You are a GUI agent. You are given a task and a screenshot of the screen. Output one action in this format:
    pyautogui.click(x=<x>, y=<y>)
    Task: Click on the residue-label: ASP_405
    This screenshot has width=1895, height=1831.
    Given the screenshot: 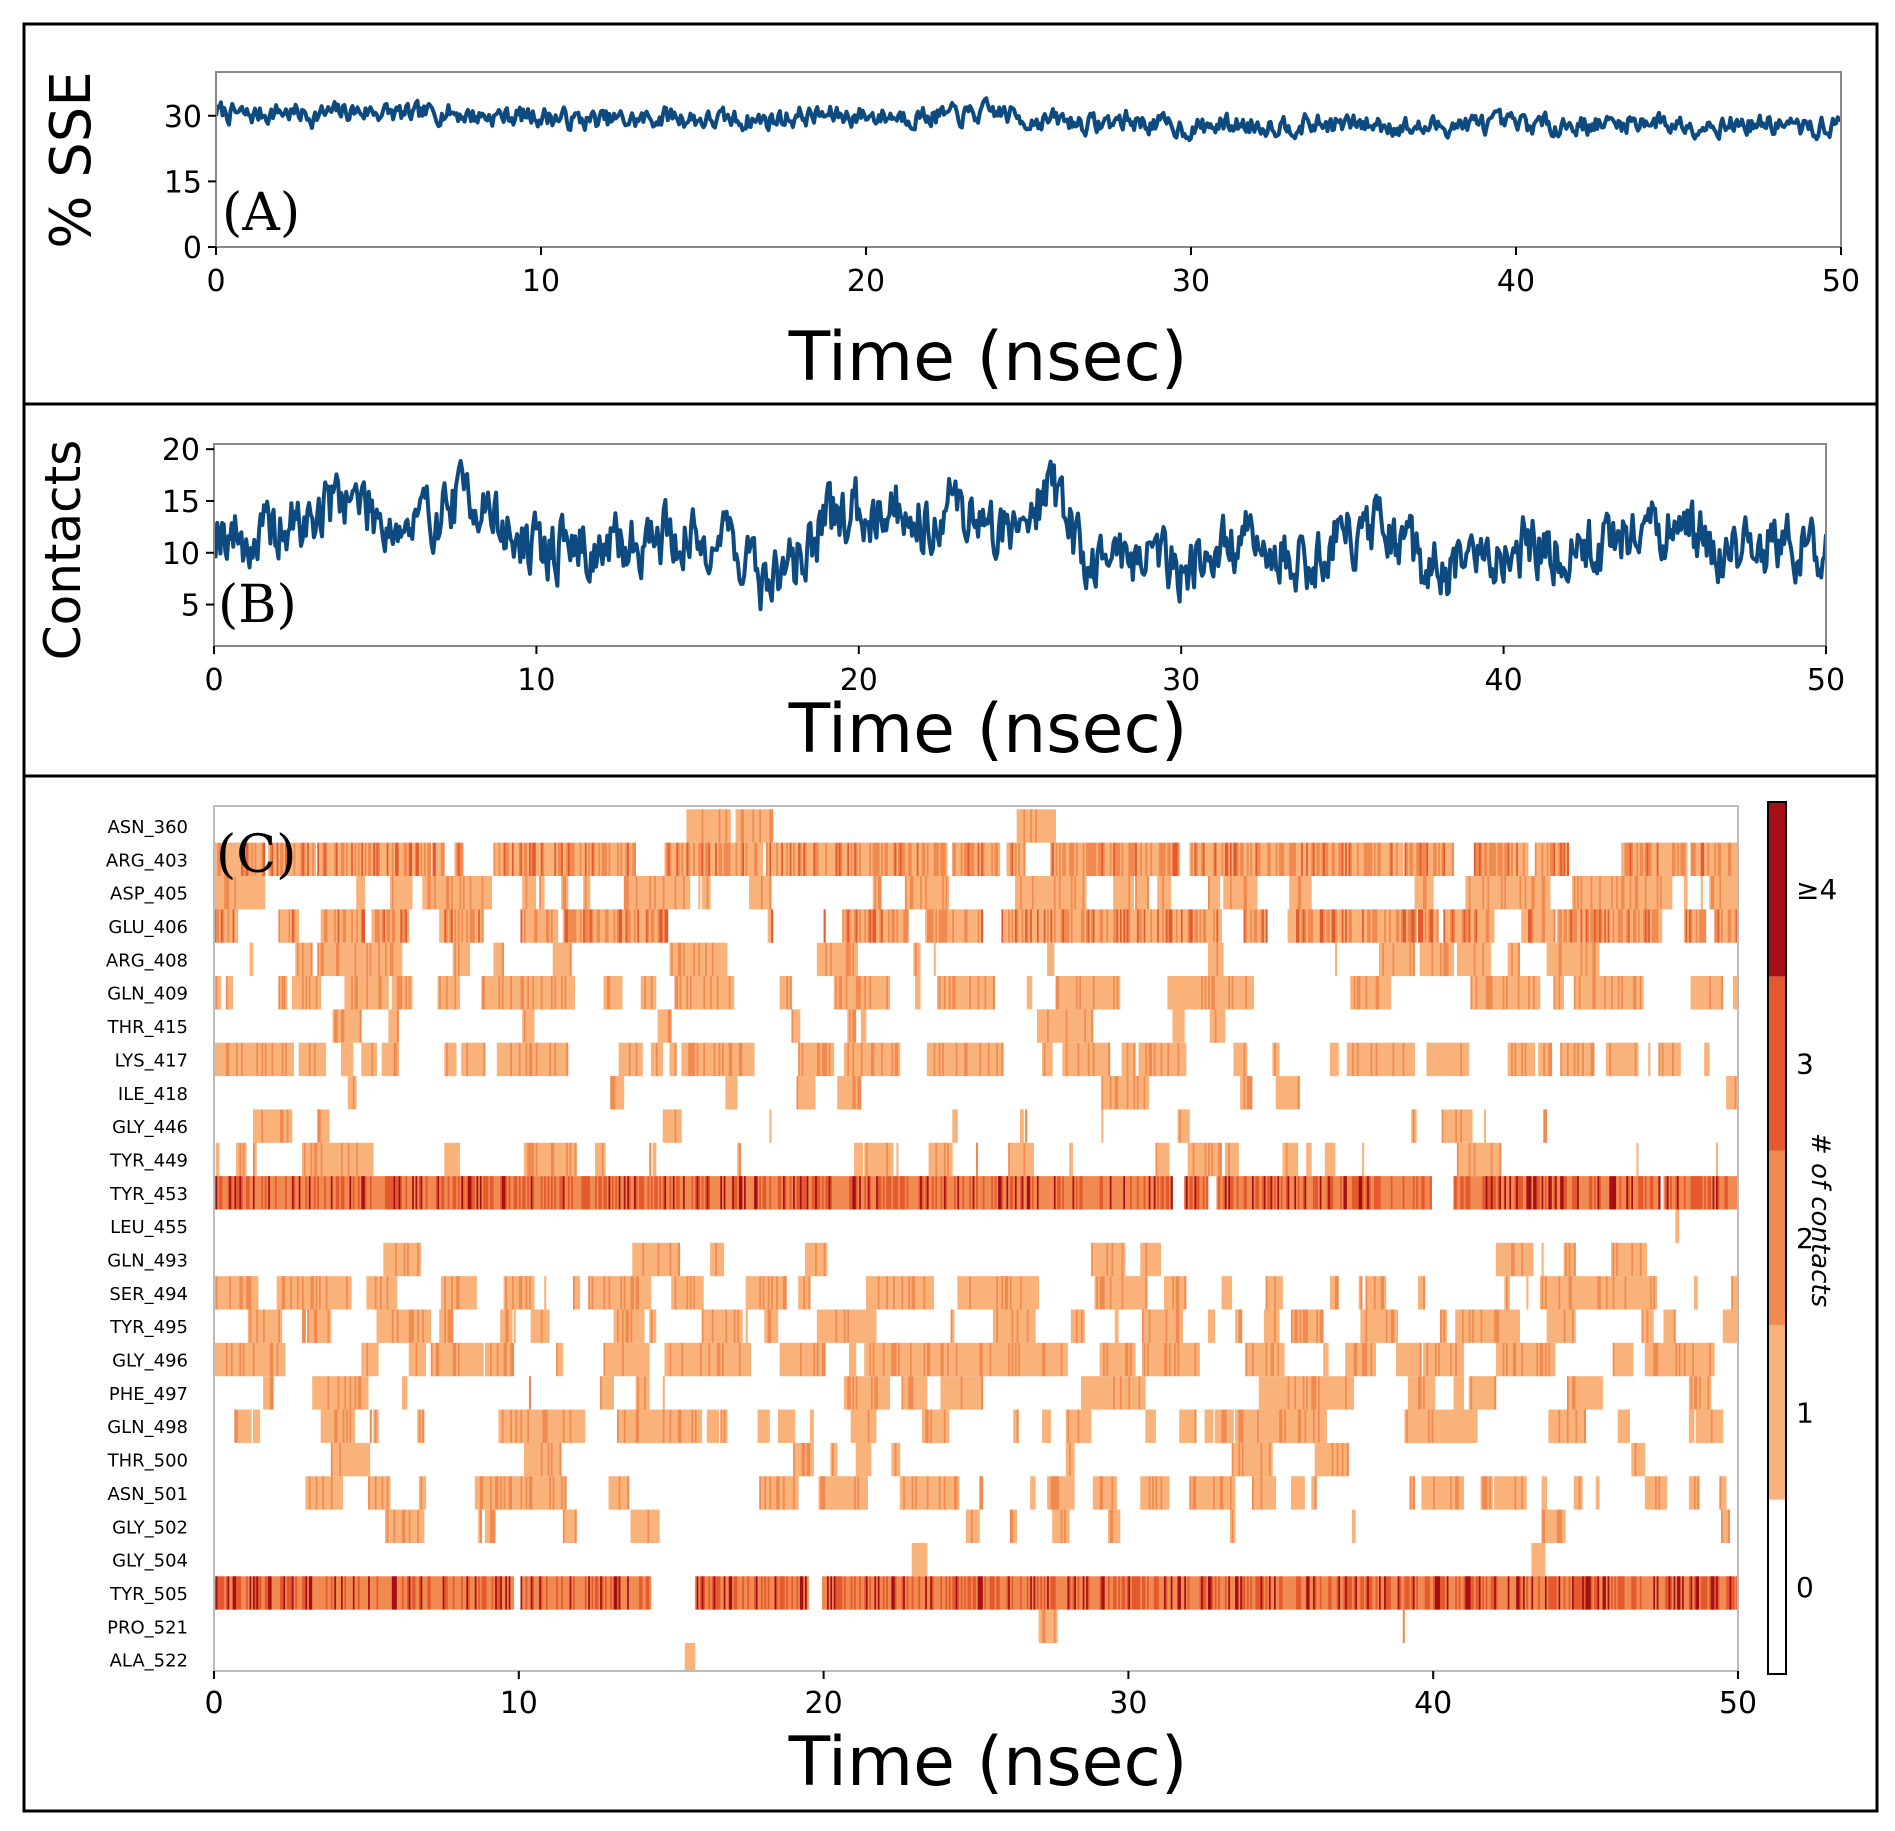 What is the action you would take?
    pyautogui.click(x=149, y=894)
    